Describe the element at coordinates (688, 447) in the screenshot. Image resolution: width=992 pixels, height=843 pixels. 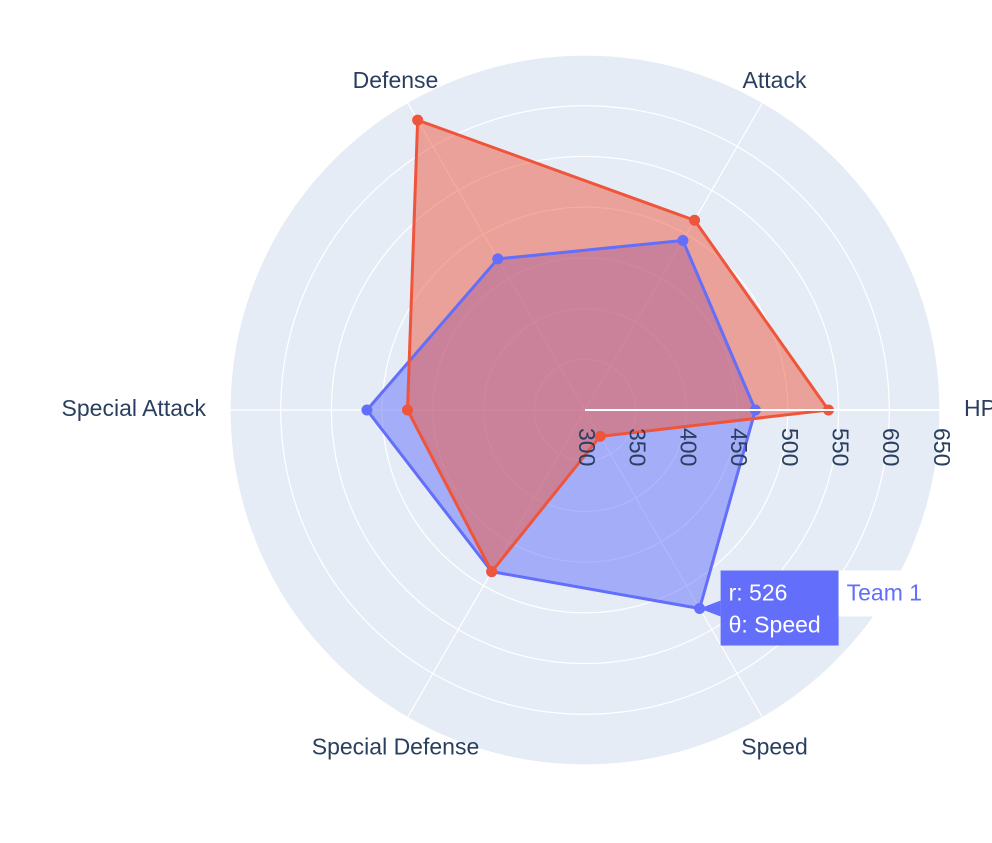
I see `radial-tick-label: 400` at that location.